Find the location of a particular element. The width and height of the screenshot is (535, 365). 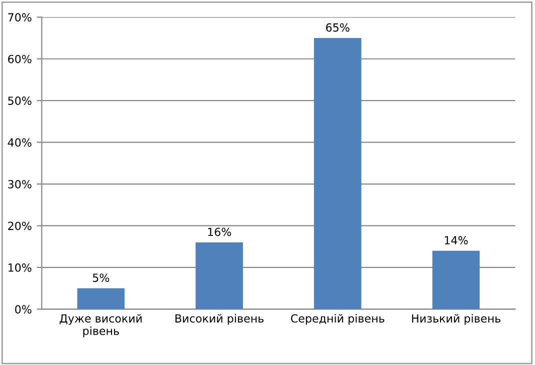

data-label: 14% is located at coordinates (456, 240).